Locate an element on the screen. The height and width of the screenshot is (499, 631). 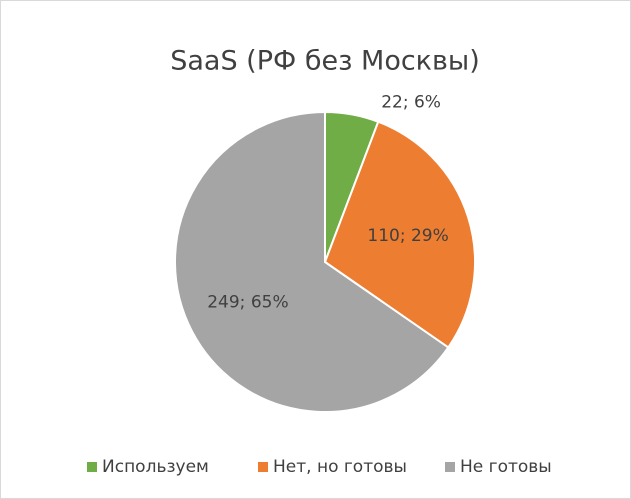
legend-label: Не готовы is located at coordinates (506, 467).